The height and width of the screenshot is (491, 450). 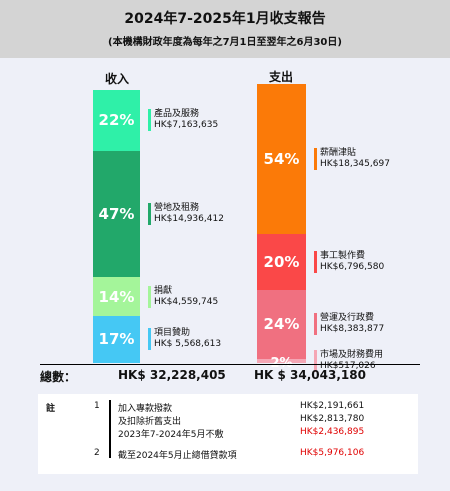 I want to click on income-legend-1: 產品及服務 HK$7,163,635, so click(x=186, y=120).